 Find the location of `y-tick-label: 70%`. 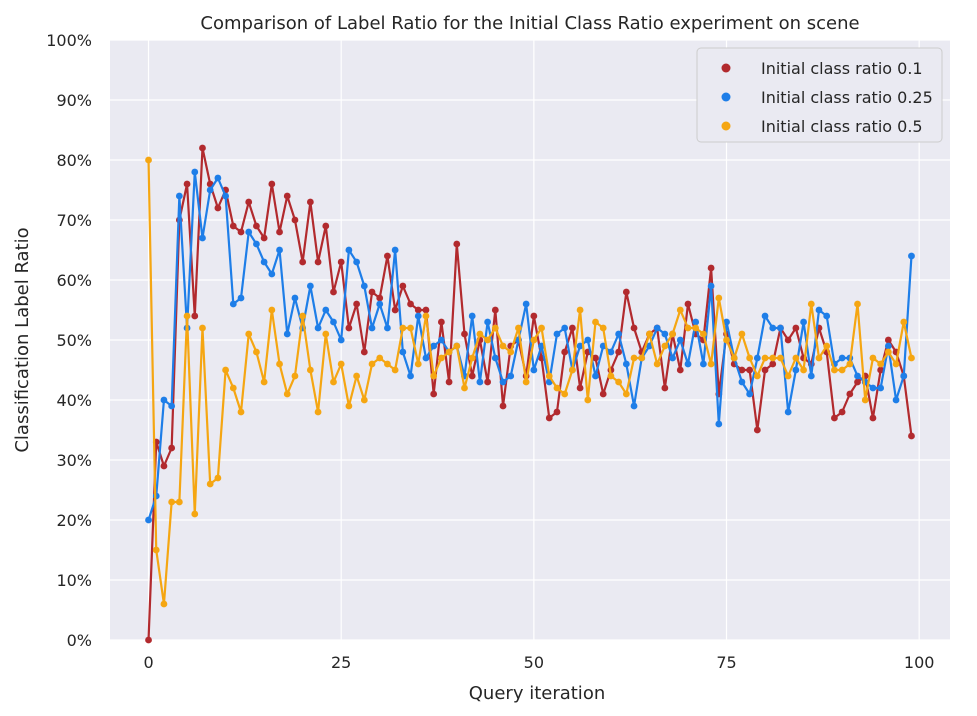

y-tick-label: 70% is located at coordinates (74, 220).